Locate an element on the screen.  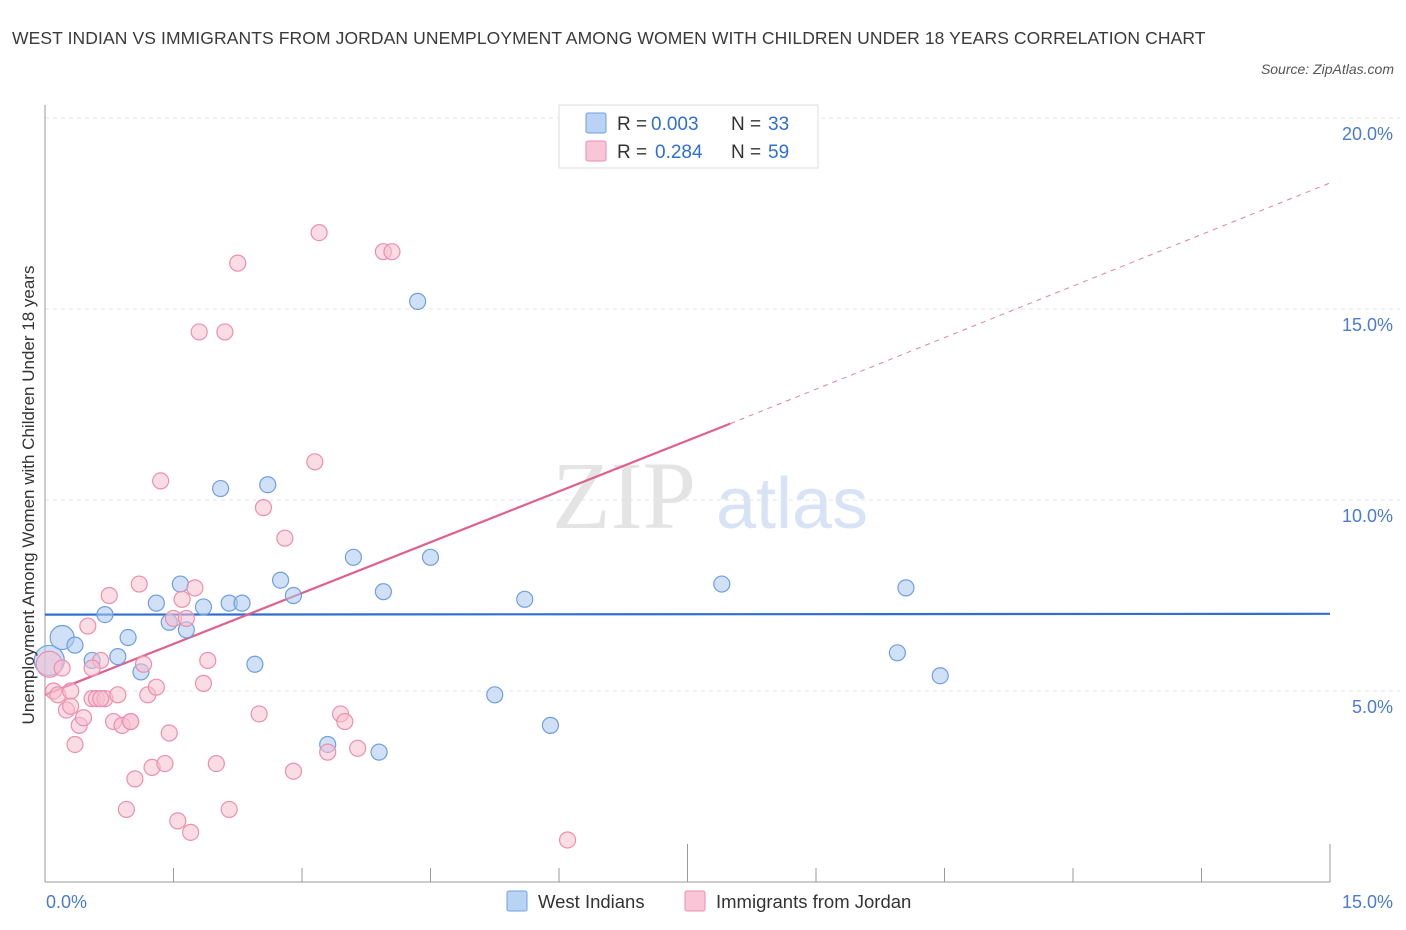
legend-r-value-2: 0.284 is located at coordinates (679, 152).